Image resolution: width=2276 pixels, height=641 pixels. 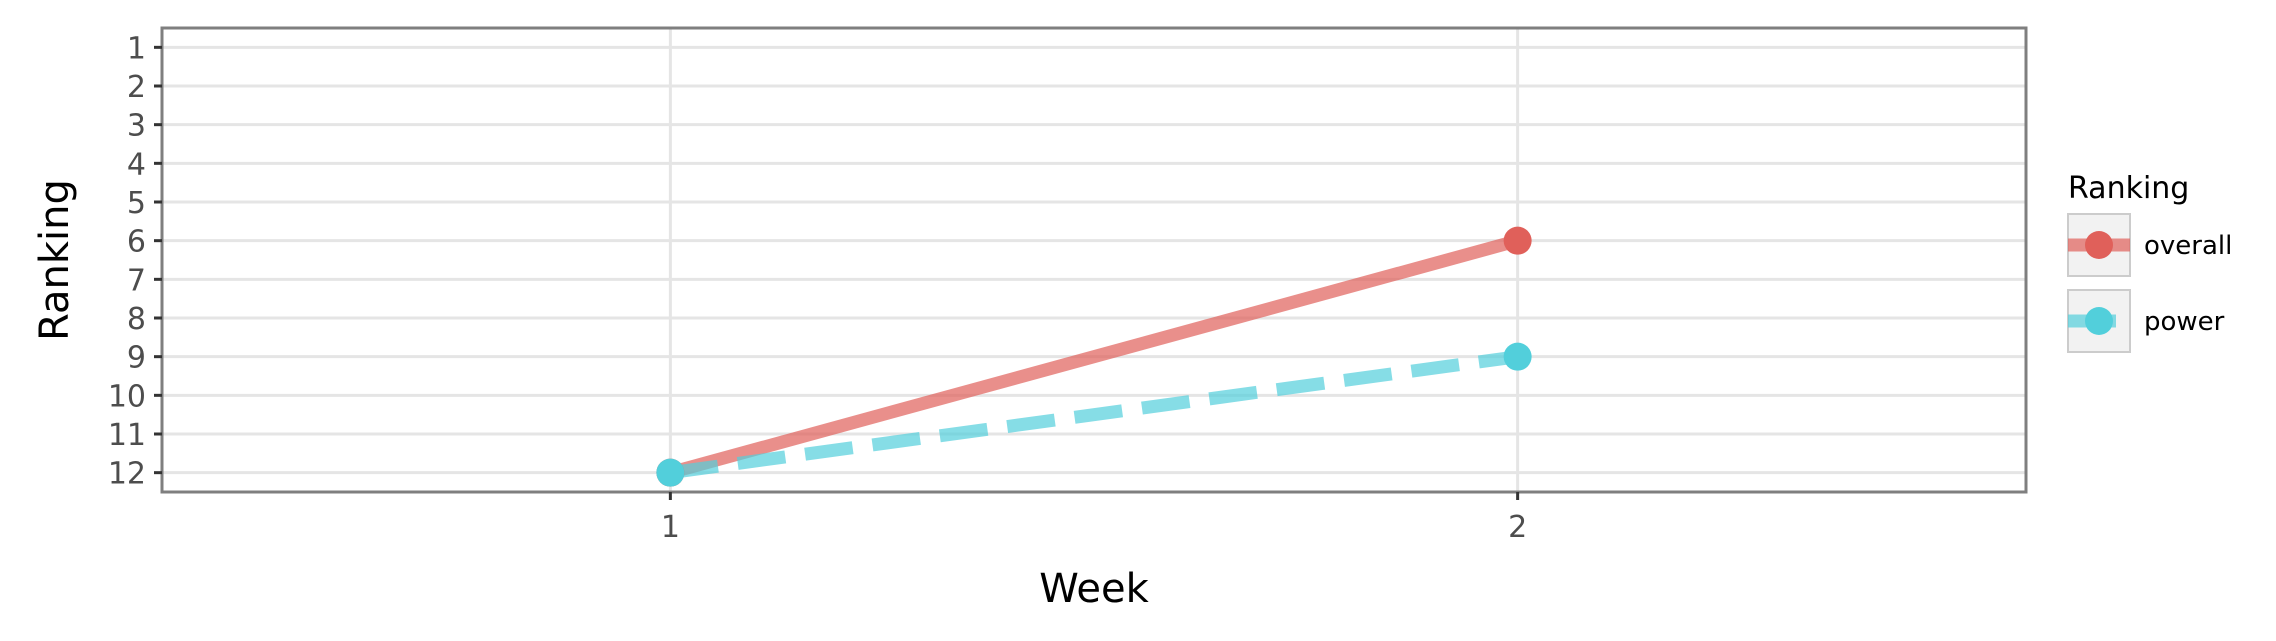 What do you see at coordinates (136, 87) in the screenshot?
I see `y-tick-label: 2` at bounding box center [136, 87].